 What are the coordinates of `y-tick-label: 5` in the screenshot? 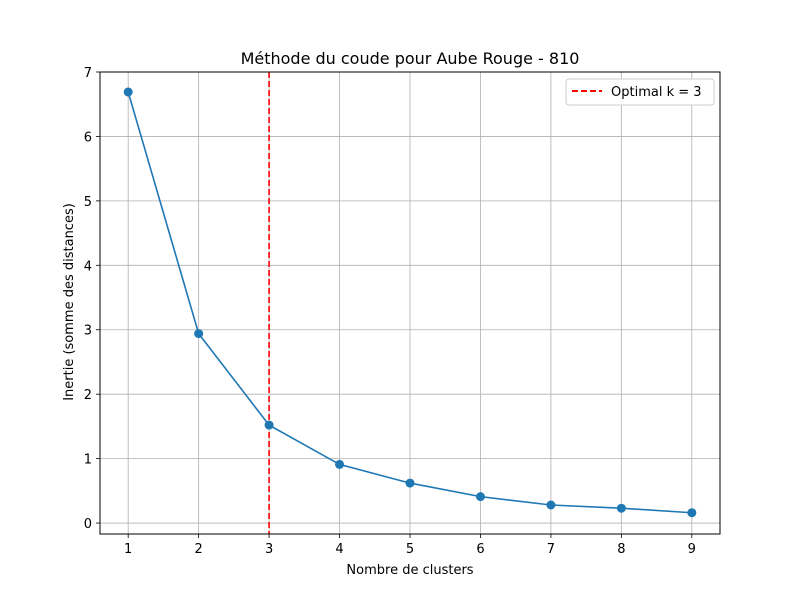 It's located at (88, 202).